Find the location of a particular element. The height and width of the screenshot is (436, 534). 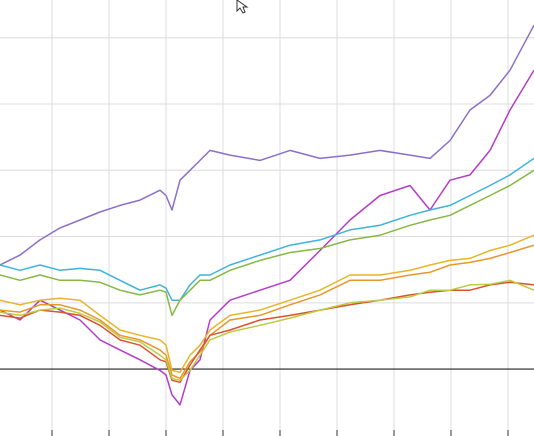

mouse-cursor is located at coordinates (242, 7).